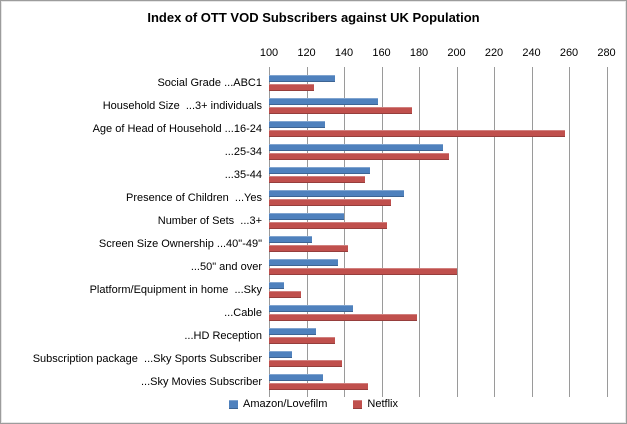 The image size is (627, 424). What do you see at coordinates (269, 53) in the screenshot?
I see `x-axis-tick-label: 100` at bounding box center [269, 53].